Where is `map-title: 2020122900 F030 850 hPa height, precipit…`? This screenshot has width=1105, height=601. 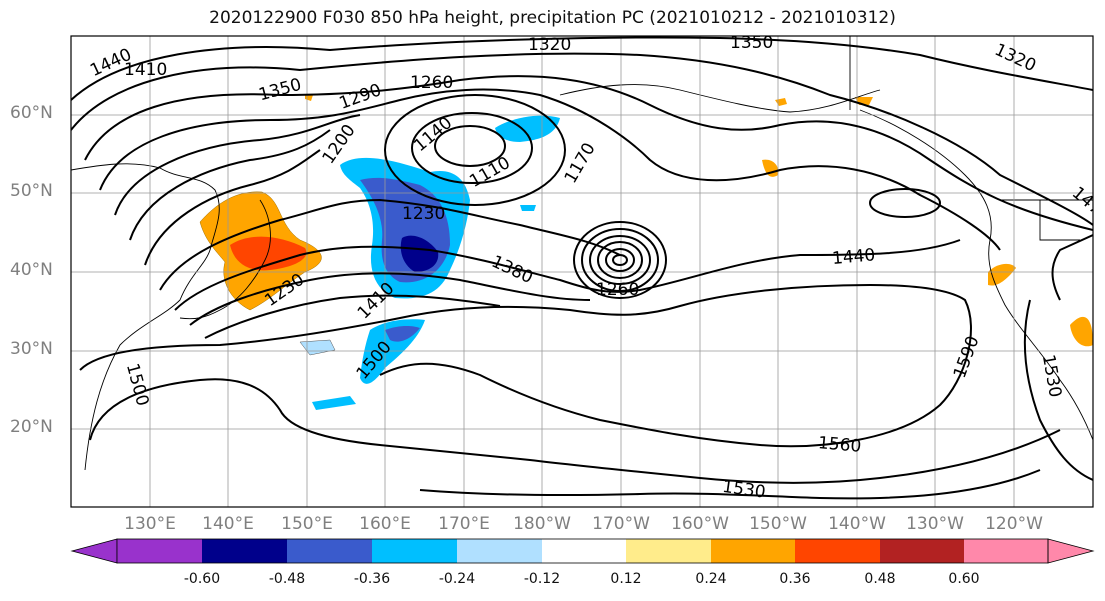
map-title: 2020122900 F030 850 hPa height, precipit… is located at coordinates (552, 18).